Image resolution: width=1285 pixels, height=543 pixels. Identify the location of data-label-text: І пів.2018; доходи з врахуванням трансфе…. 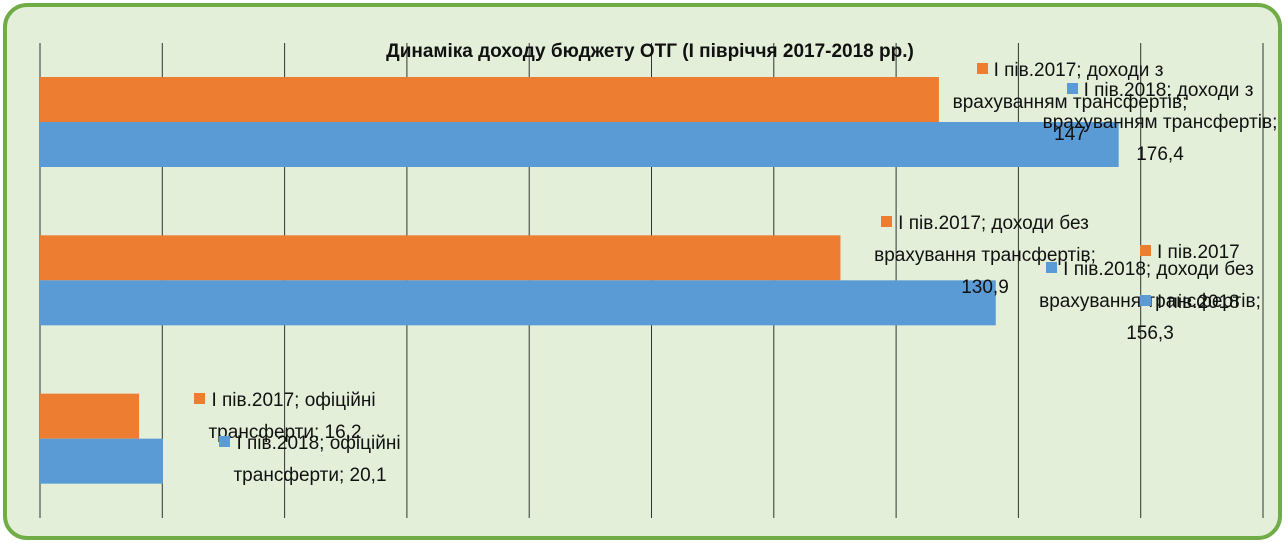
(1160, 122).